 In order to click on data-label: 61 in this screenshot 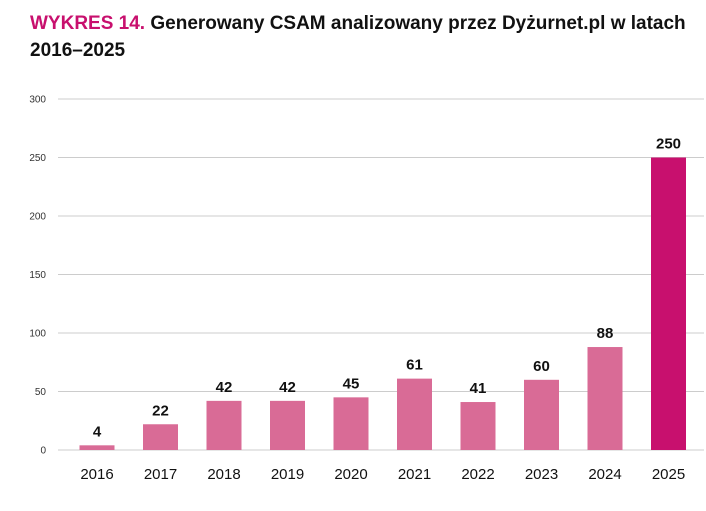, I will do `click(414, 365)`.